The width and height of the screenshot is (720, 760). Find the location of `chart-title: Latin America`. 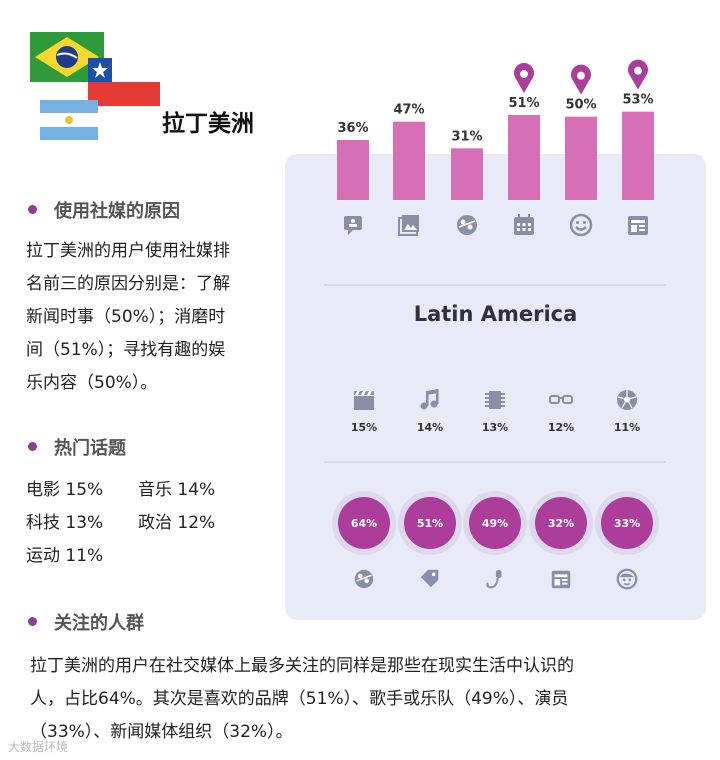

chart-title: Latin America is located at coordinates (495, 314).